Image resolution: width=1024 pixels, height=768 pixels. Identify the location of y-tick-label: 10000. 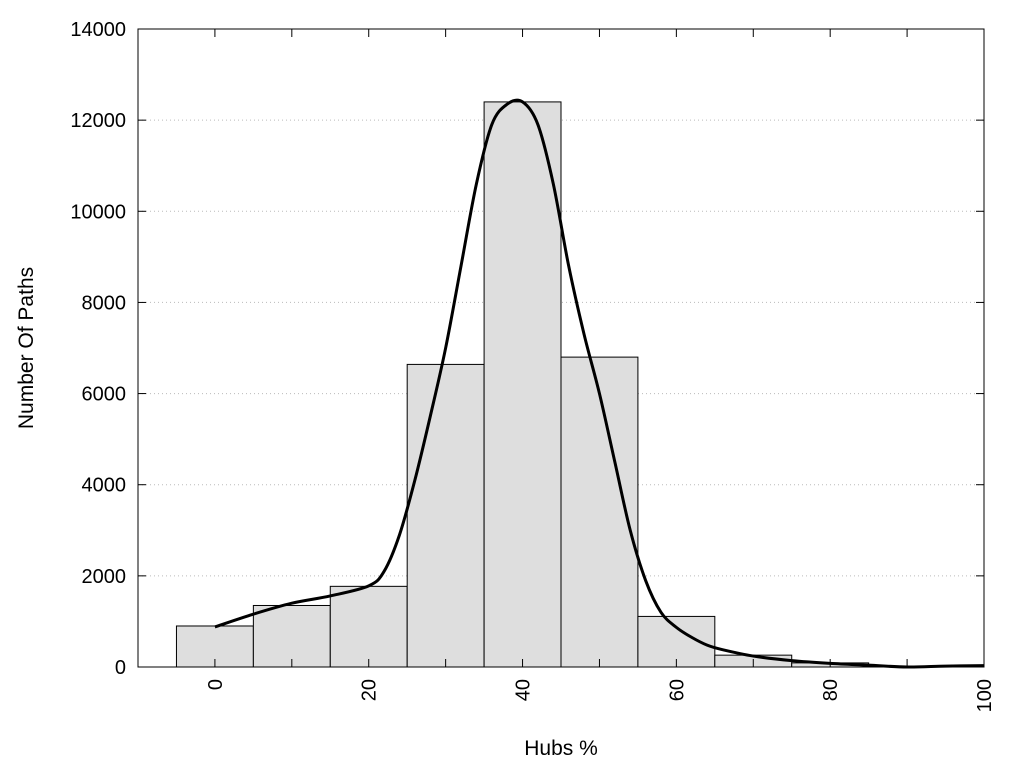
(98, 212).